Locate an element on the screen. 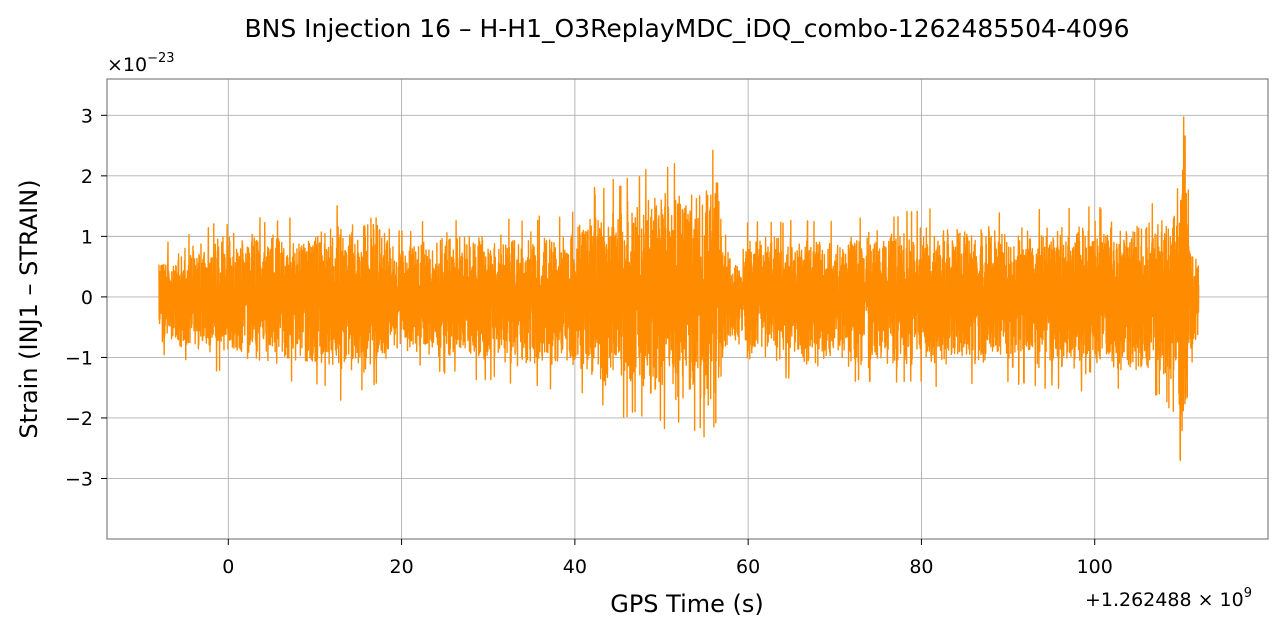  y-multiplier-base: ×10 is located at coordinates (127, 65).